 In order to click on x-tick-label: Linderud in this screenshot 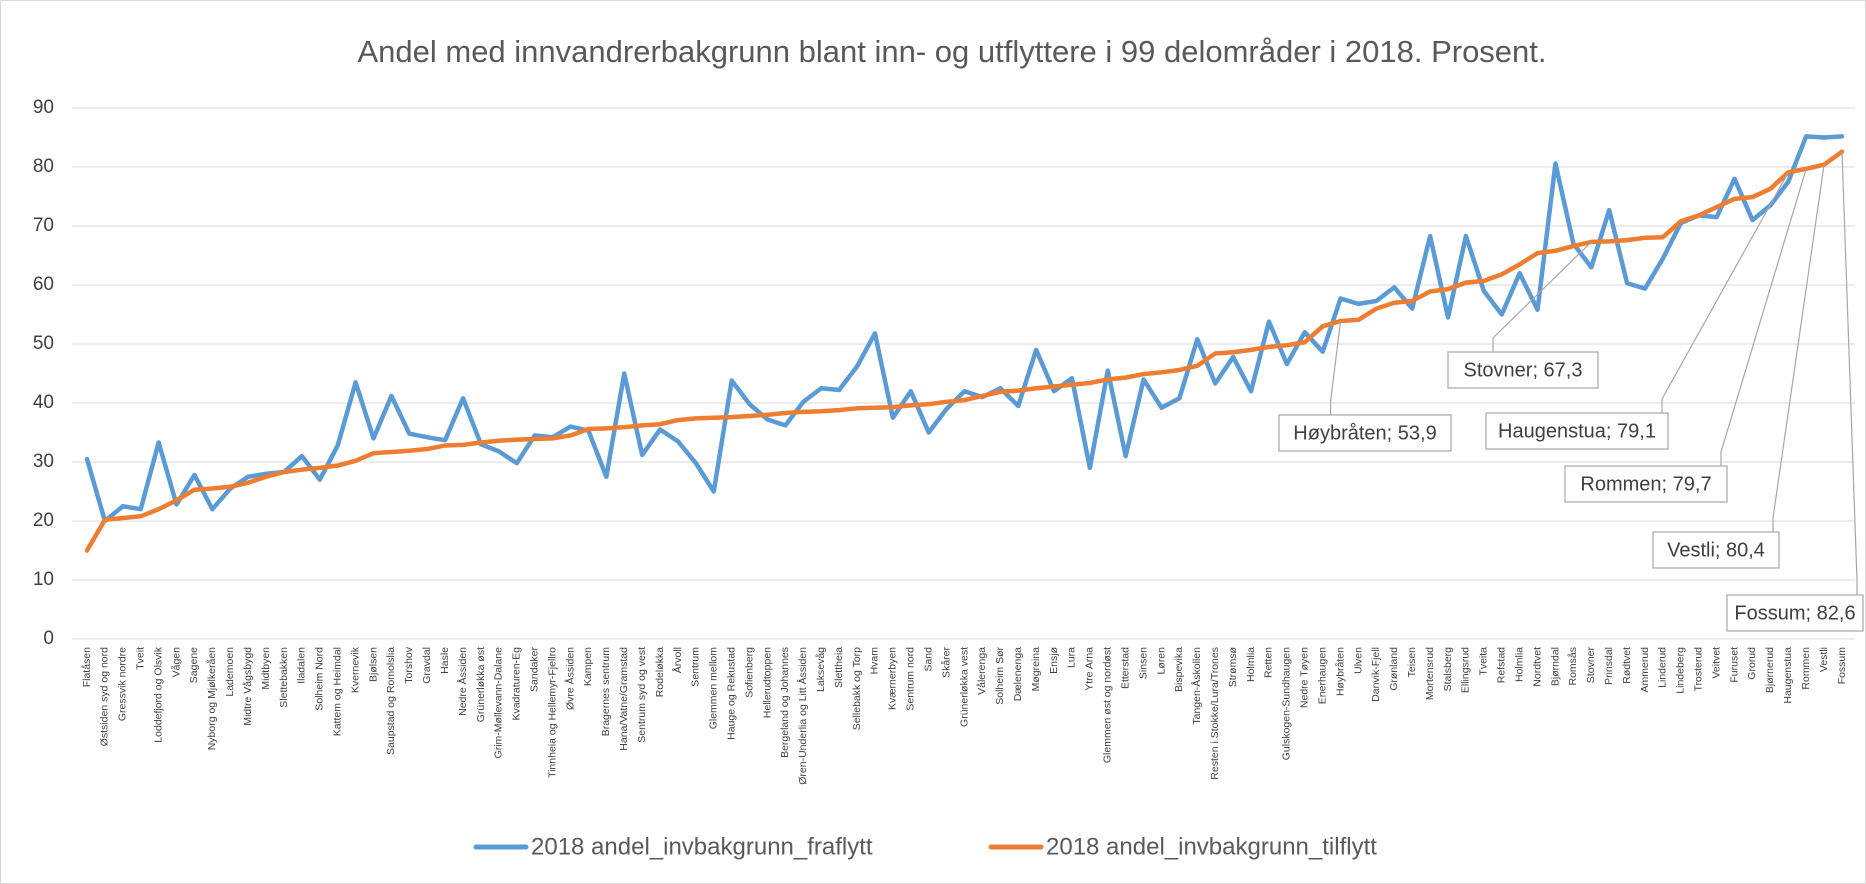, I will do `click(1663, 667)`.